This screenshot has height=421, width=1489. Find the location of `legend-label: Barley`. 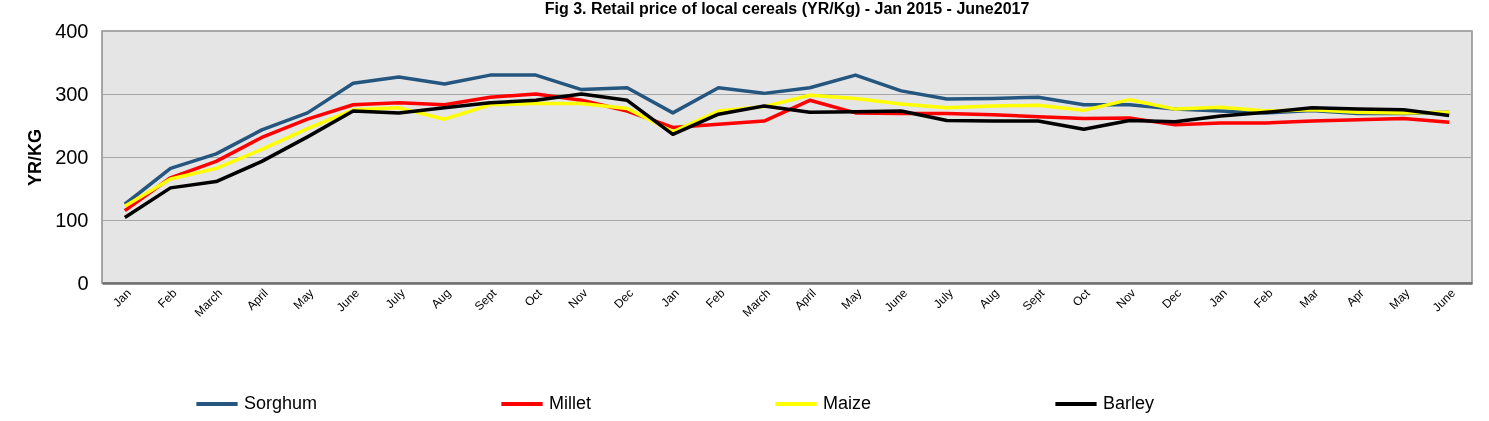

legend-label: Barley is located at coordinates (1129, 403).